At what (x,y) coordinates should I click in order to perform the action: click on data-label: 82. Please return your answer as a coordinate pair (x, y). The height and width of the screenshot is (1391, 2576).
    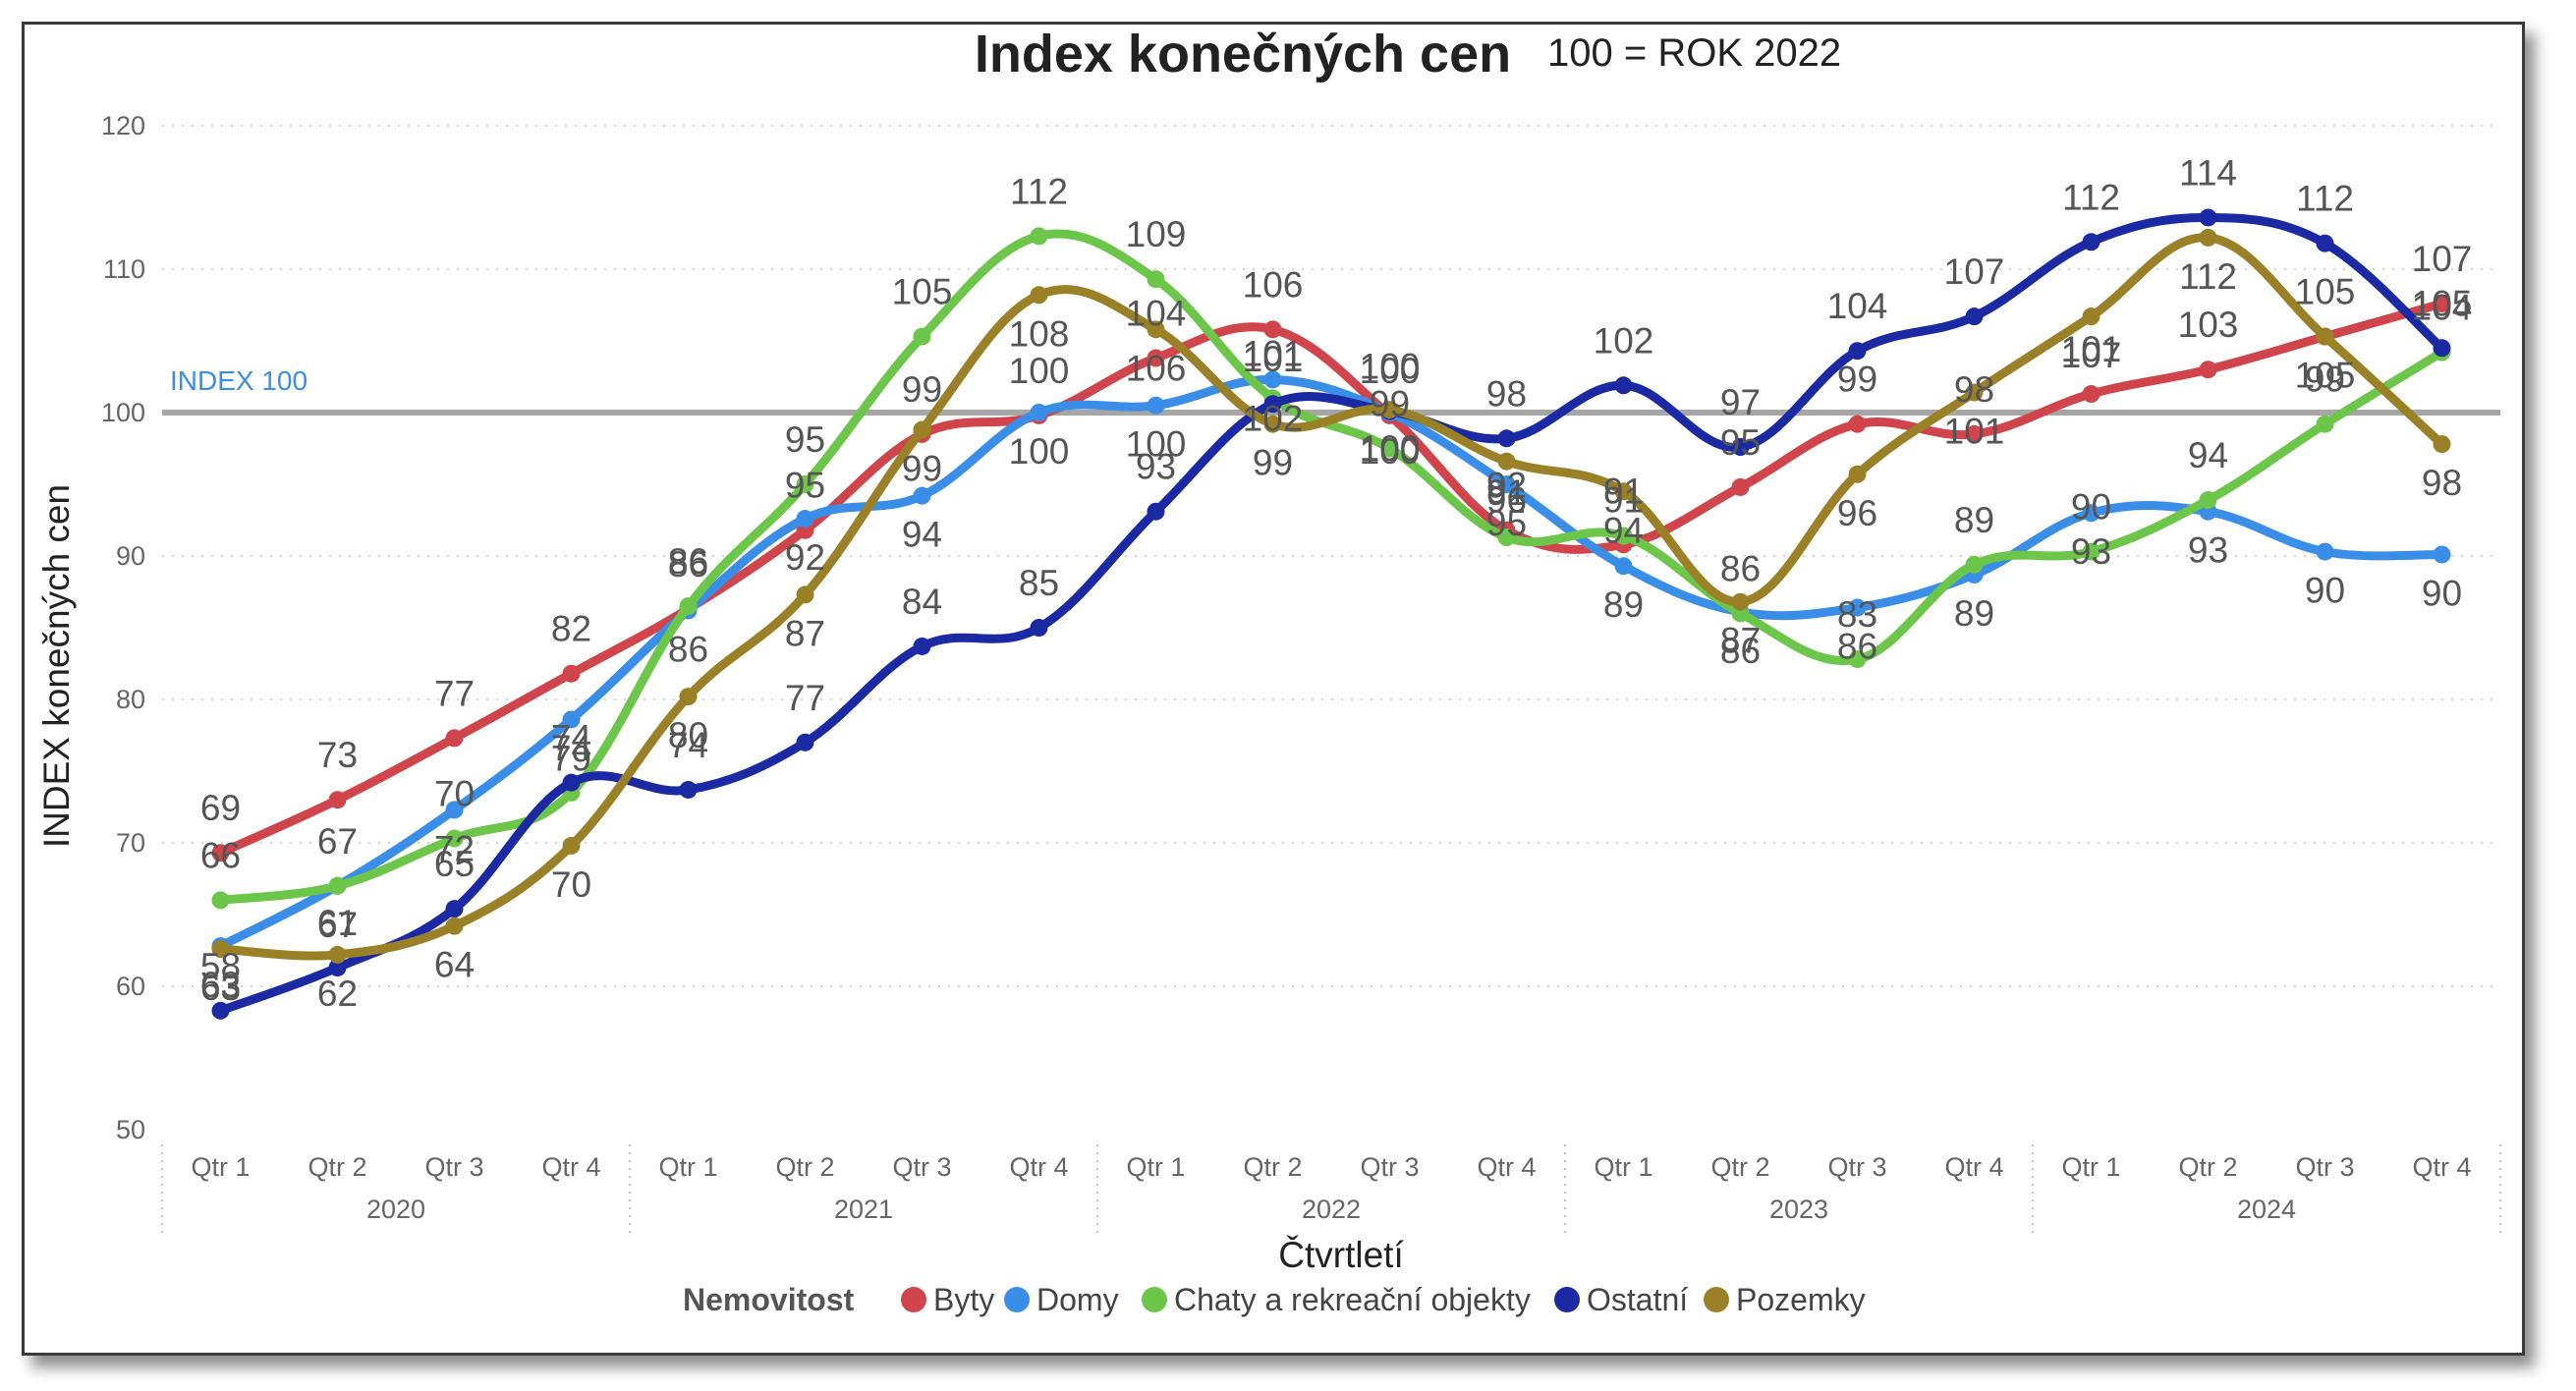
    Looking at the image, I should click on (571, 629).